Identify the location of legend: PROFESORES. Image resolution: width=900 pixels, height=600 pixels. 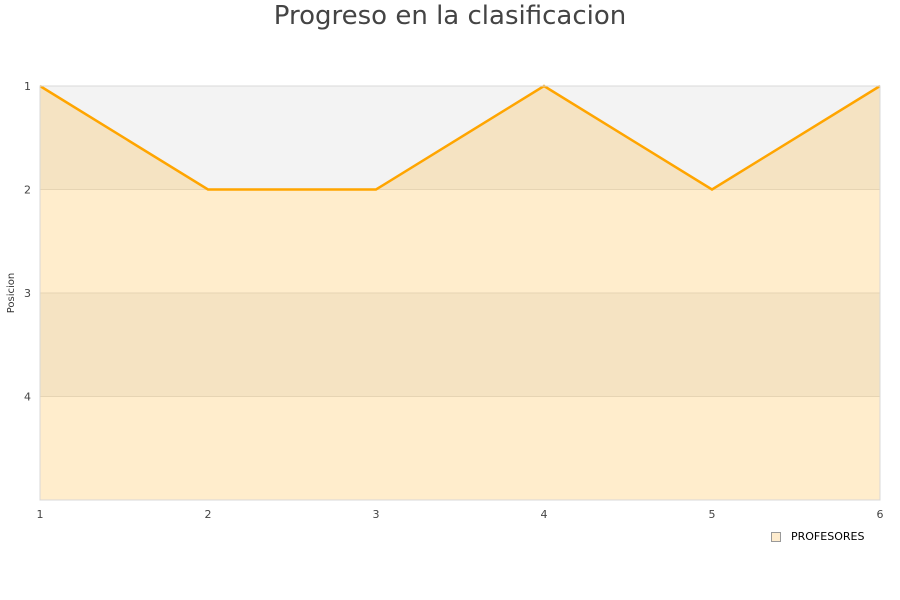
(817, 536).